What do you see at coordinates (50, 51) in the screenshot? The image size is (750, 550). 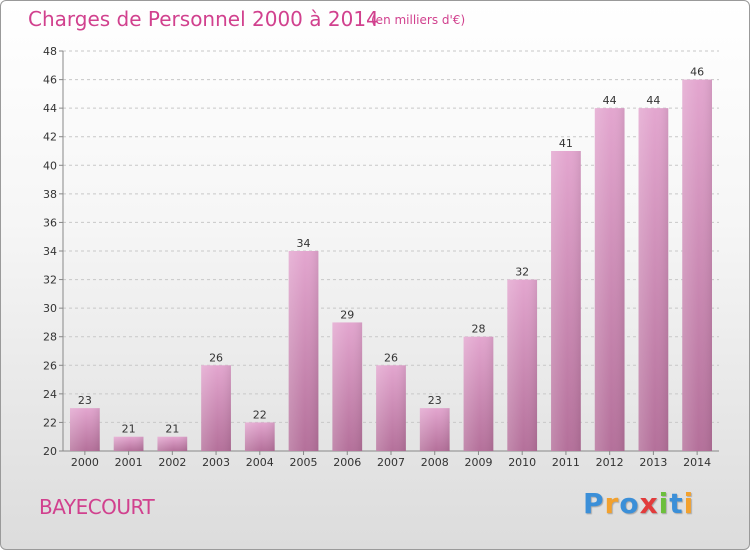 I see `y-tick-label: 48` at bounding box center [50, 51].